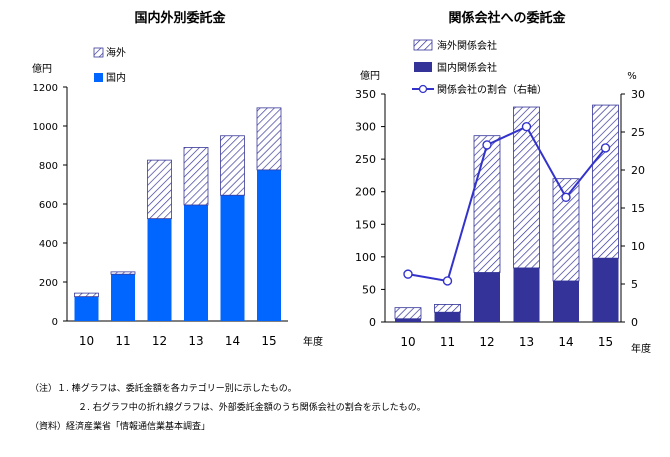 The image size is (670, 457). What do you see at coordinates (423, 89) in the screenshot?
I see `legend-swatch-ratio-marker` at bounding box center [423, 89].